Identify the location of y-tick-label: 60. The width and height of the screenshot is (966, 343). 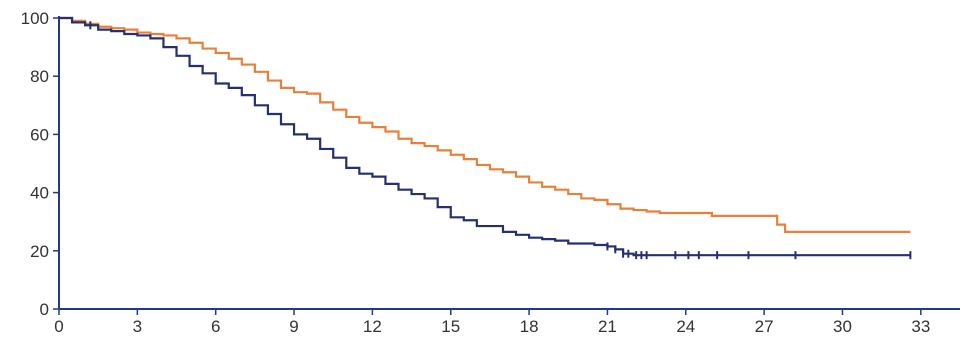
(39, 134).